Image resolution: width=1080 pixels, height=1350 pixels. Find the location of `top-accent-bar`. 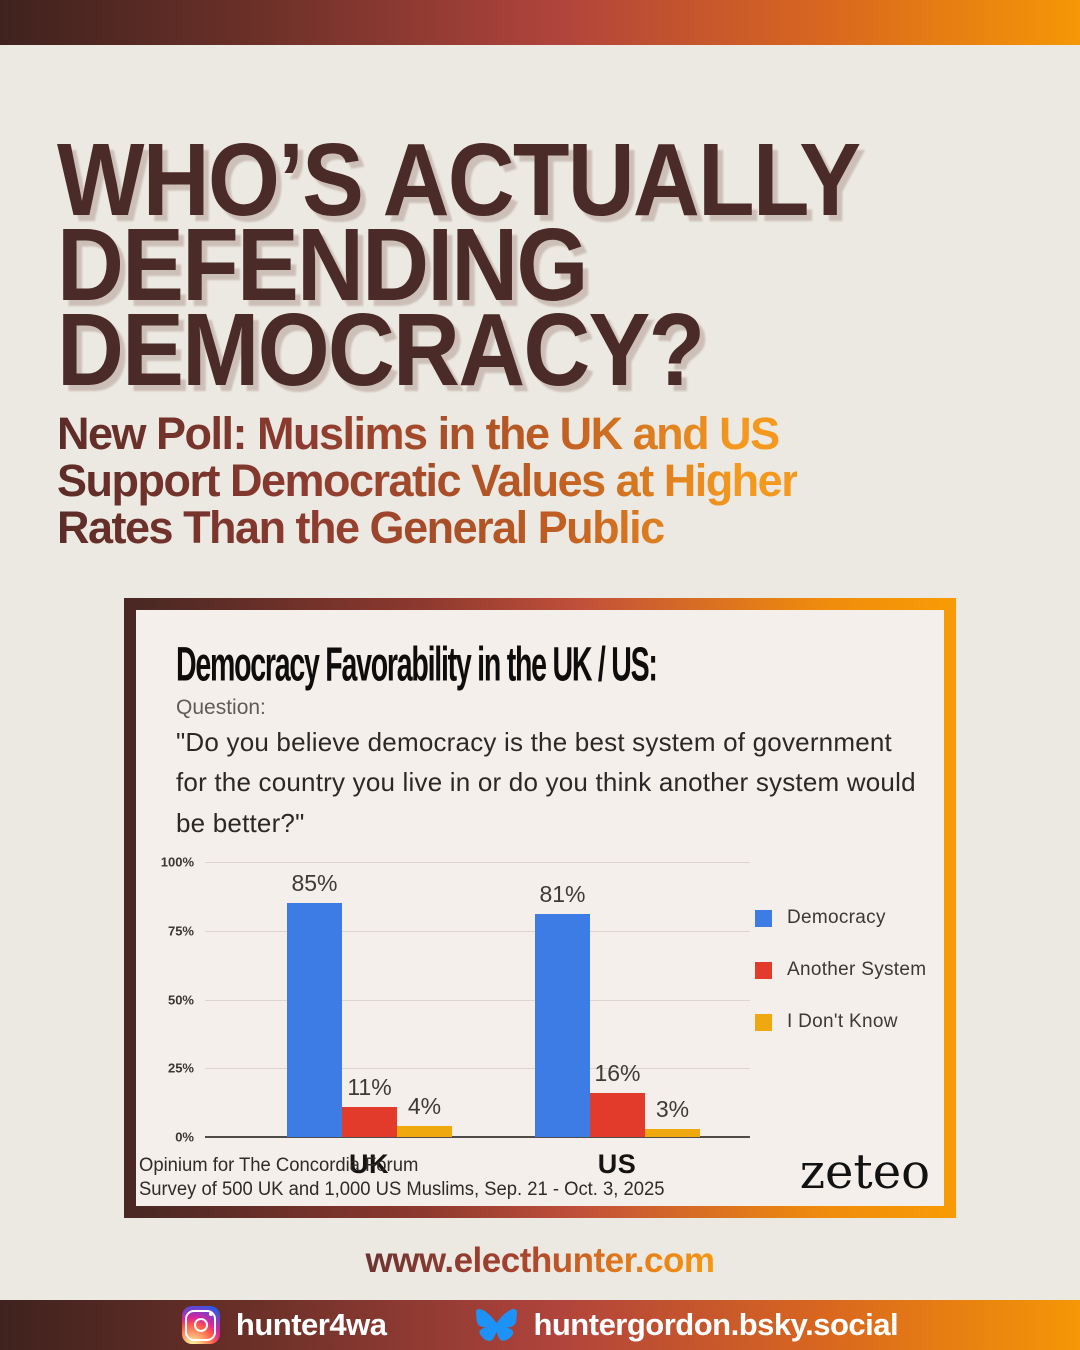

top-accent-bar is located at coordinates (540, 22).